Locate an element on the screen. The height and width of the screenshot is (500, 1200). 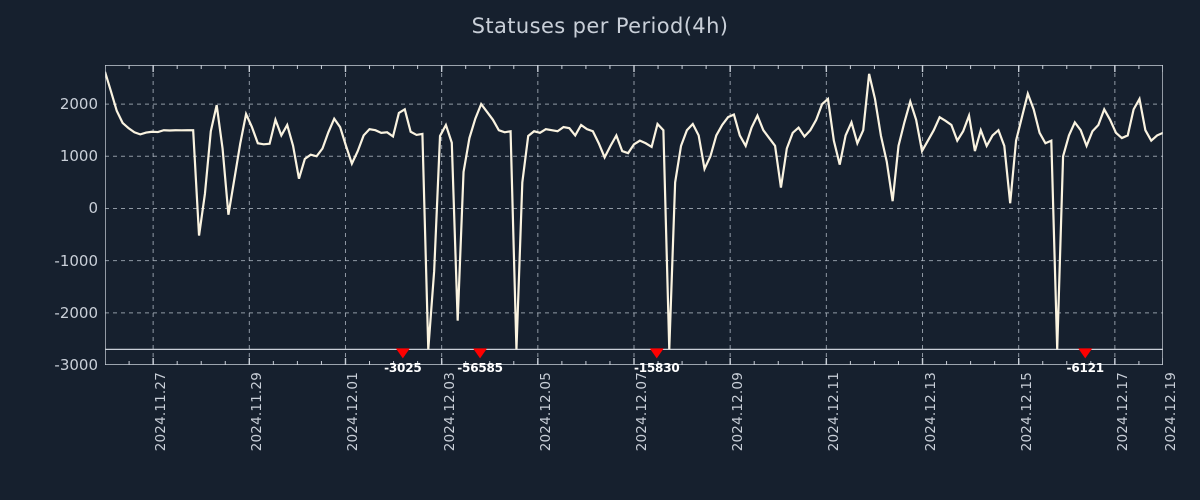
x-tick-label: 2024.12.01 is located at coordinates (353, 412).